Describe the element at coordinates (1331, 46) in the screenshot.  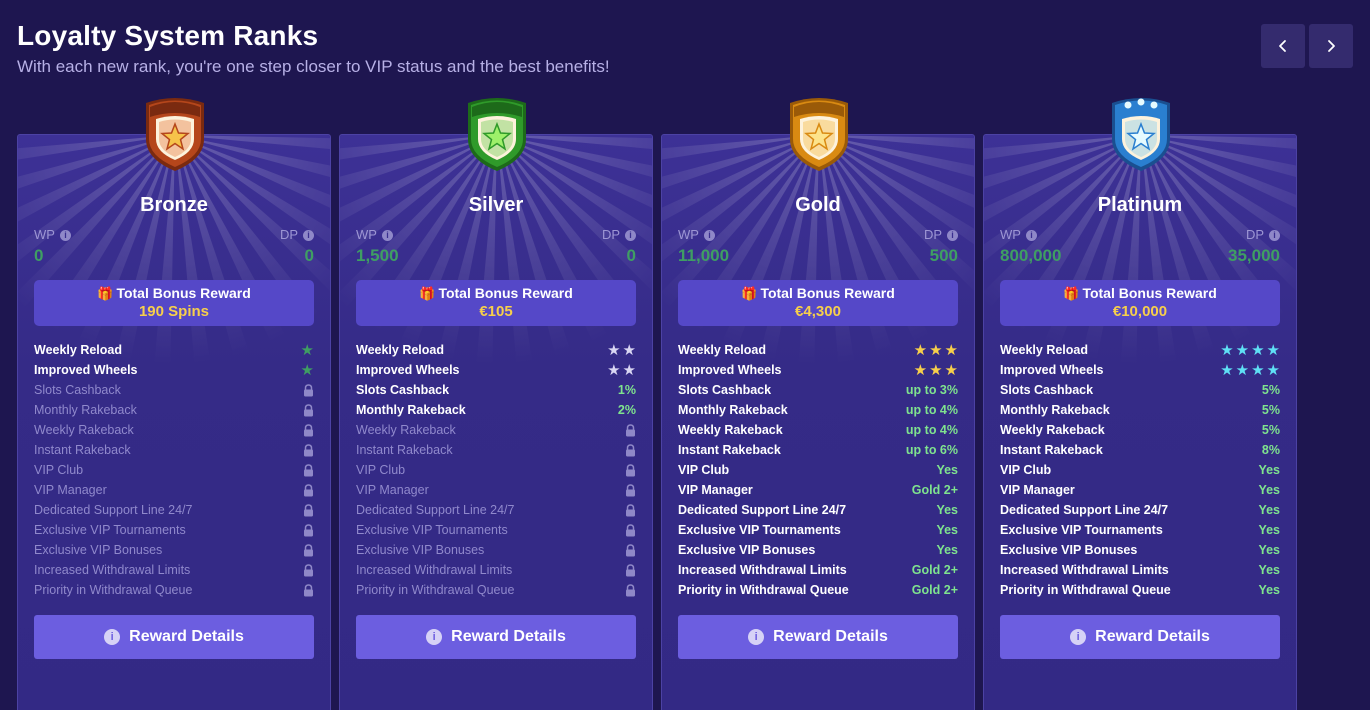
I see `next-button` at that location.